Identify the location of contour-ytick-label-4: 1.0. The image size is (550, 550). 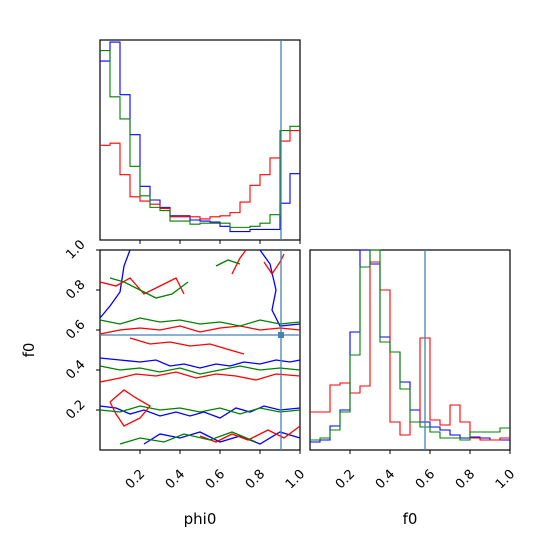
(75, 249).